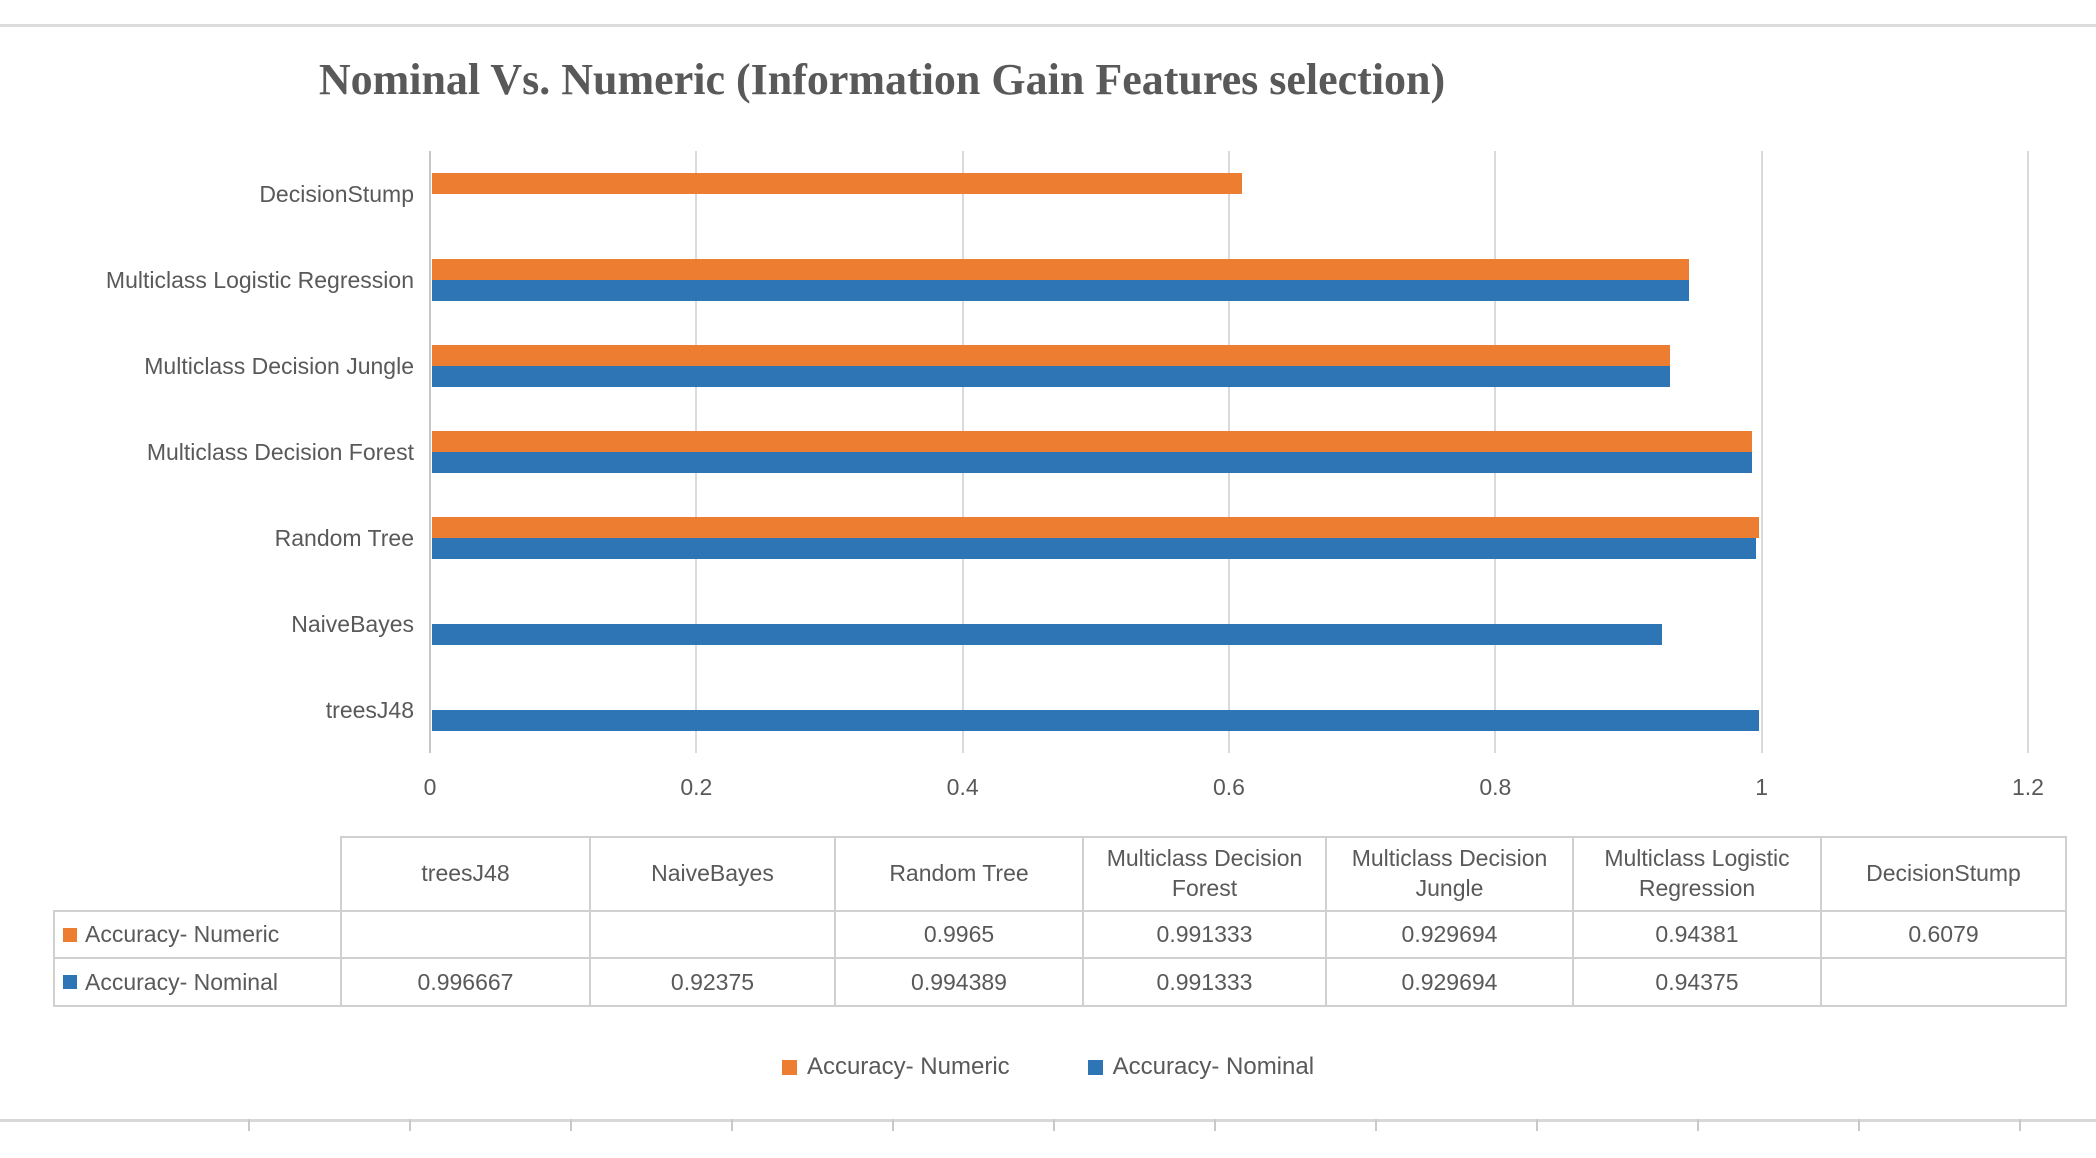 This screenshot has width=2096, height=1158. I want to click on bar-accuracy-nominal-multiclass-decision-jungle, so click(1051, 376).